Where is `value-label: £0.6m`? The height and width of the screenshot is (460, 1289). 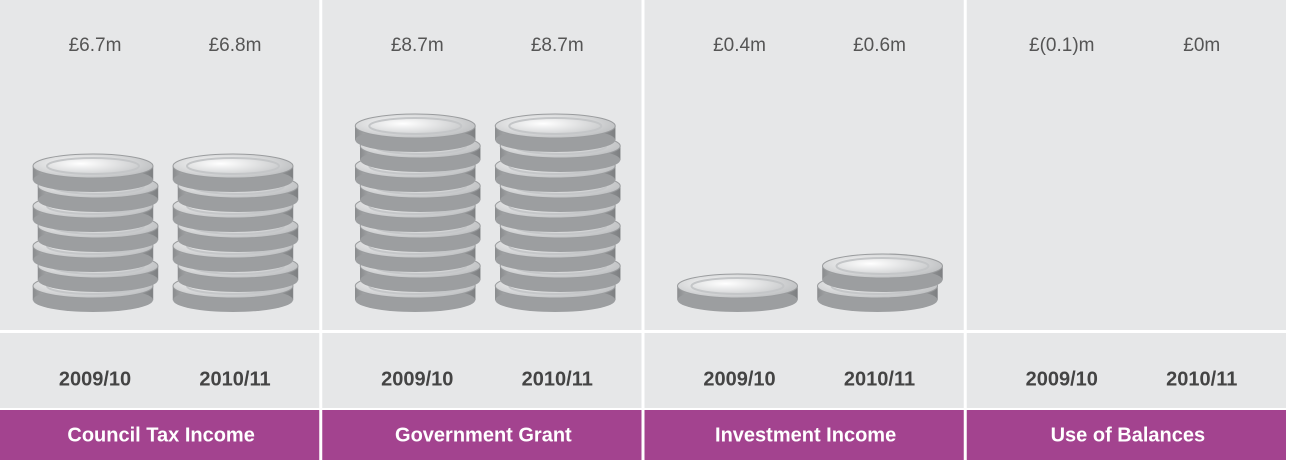
value-label: £0.6m is located at coordinates (879, 45).